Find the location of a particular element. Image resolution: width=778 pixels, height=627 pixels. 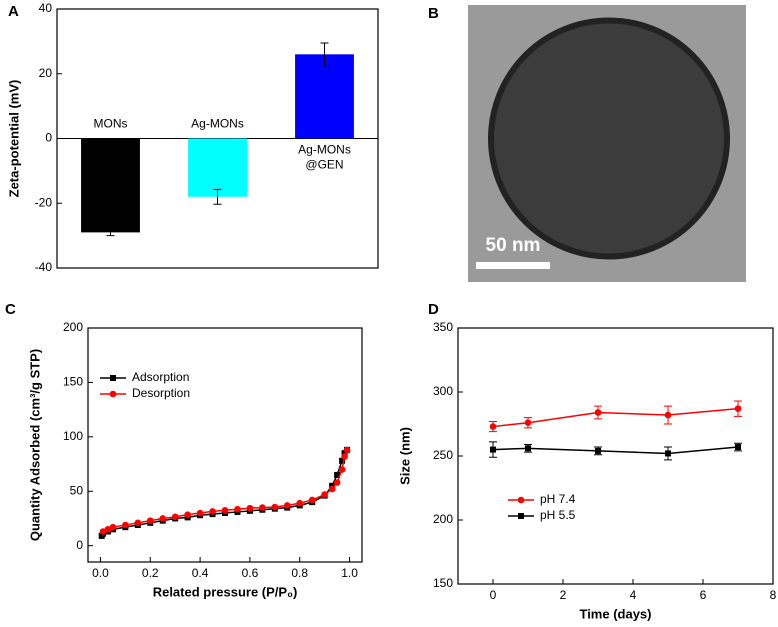

legend-label: Desorption is located at coordinates (161, 393).